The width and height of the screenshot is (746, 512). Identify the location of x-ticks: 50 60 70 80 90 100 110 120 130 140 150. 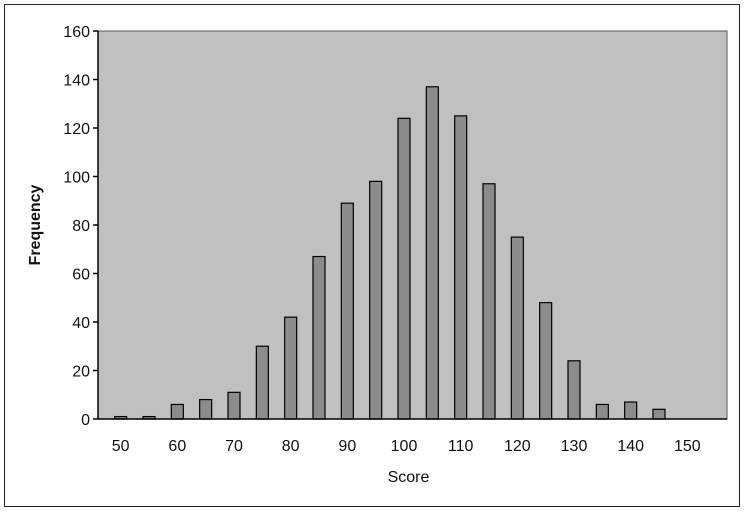
(406, 446).